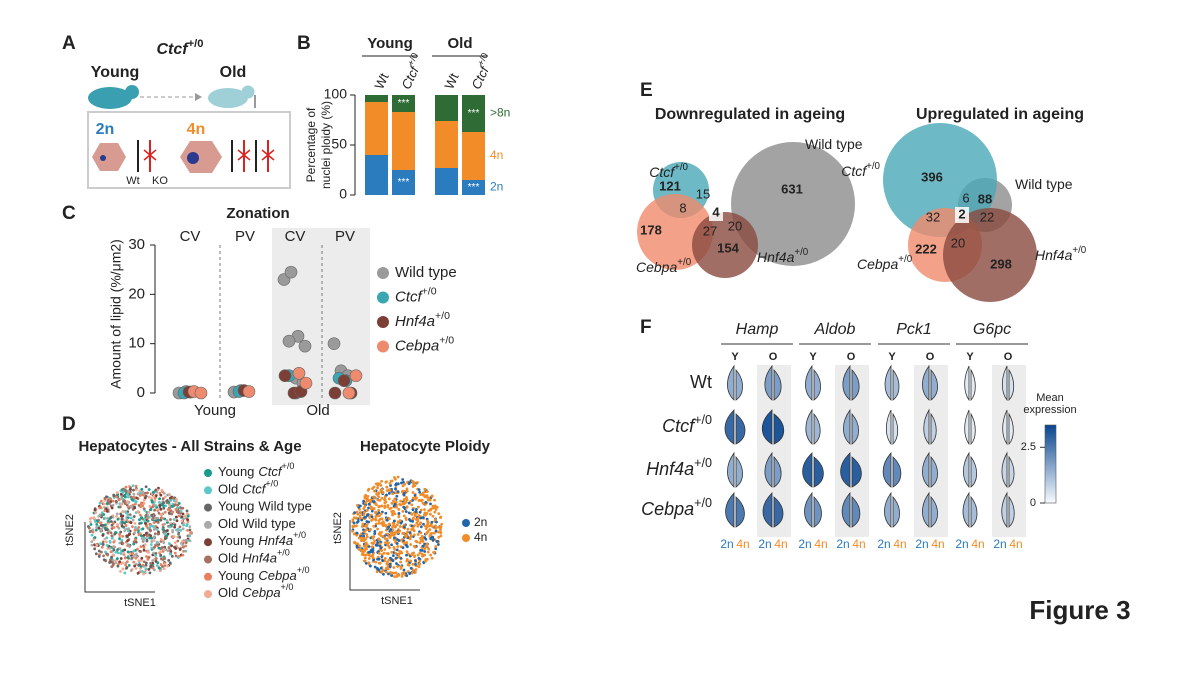  Describe the element at coordinates (664, 266) in the screenshot. I see `venn-set-label: Cebpa+/0` at that location.